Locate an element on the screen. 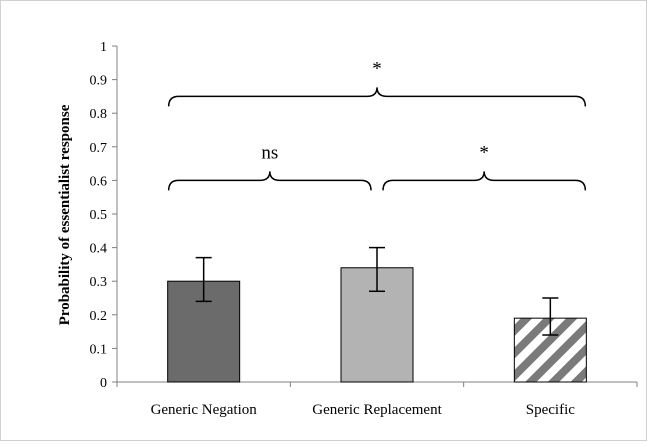 The width and height of the screenshot is (649, 447). y-tick-label: 0.5 is located at coordinates (99, 215).